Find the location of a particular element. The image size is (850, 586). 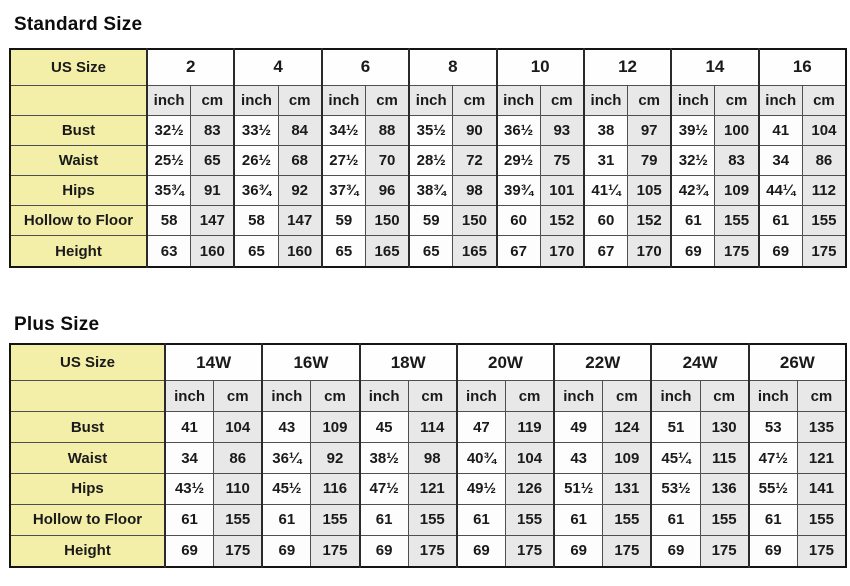

size-column-header: 12 is located at coordinates (627, 67).